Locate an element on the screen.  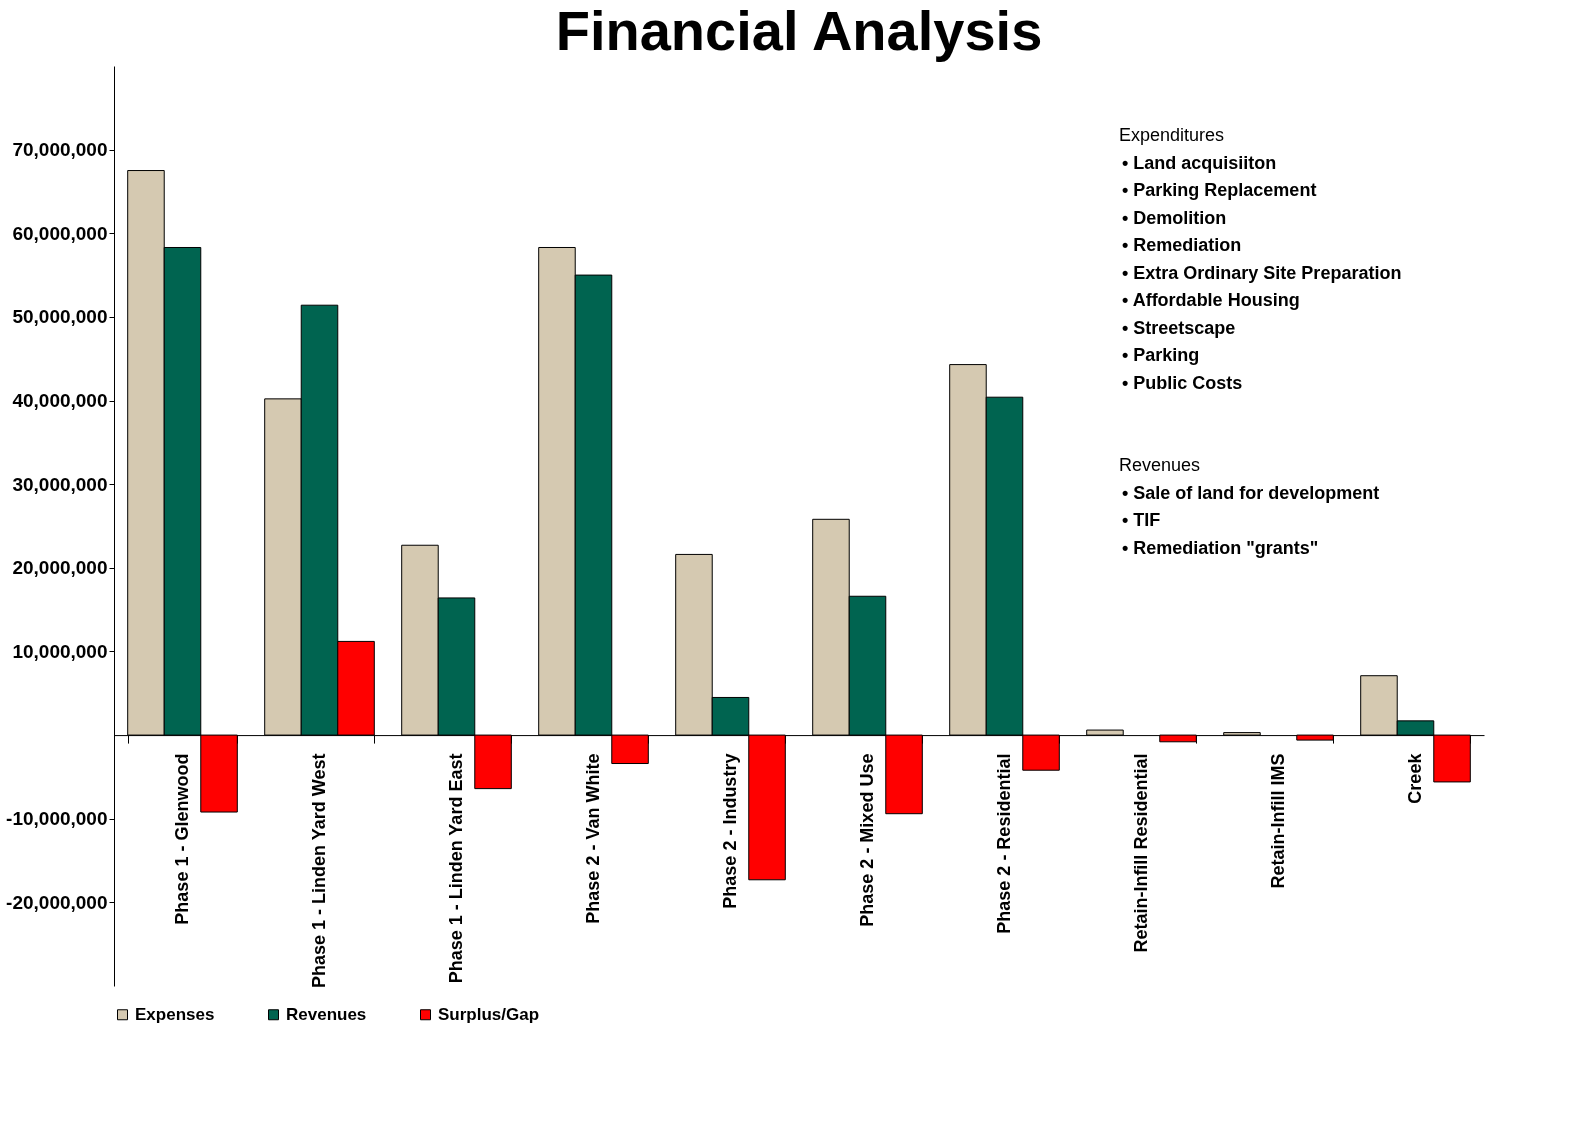
x-tick-label: Phase 1 - Linden Yard East is located at coordinates (456, 868).